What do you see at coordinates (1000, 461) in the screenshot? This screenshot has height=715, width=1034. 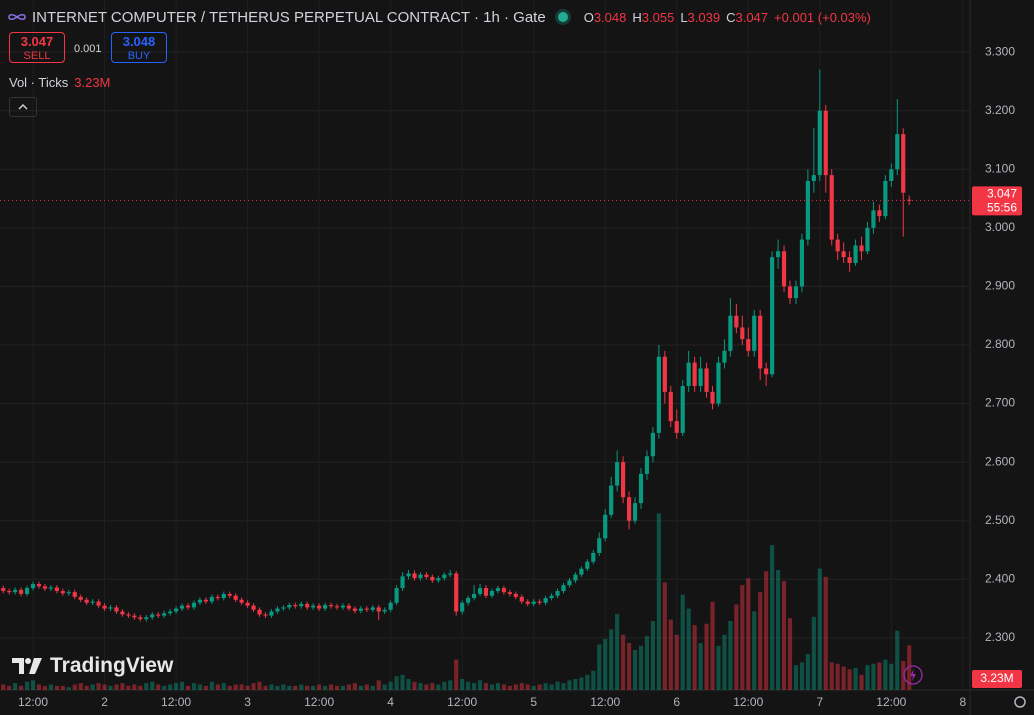 I see `y-tick-label: 2.600` at bounding box center [1000, 461].